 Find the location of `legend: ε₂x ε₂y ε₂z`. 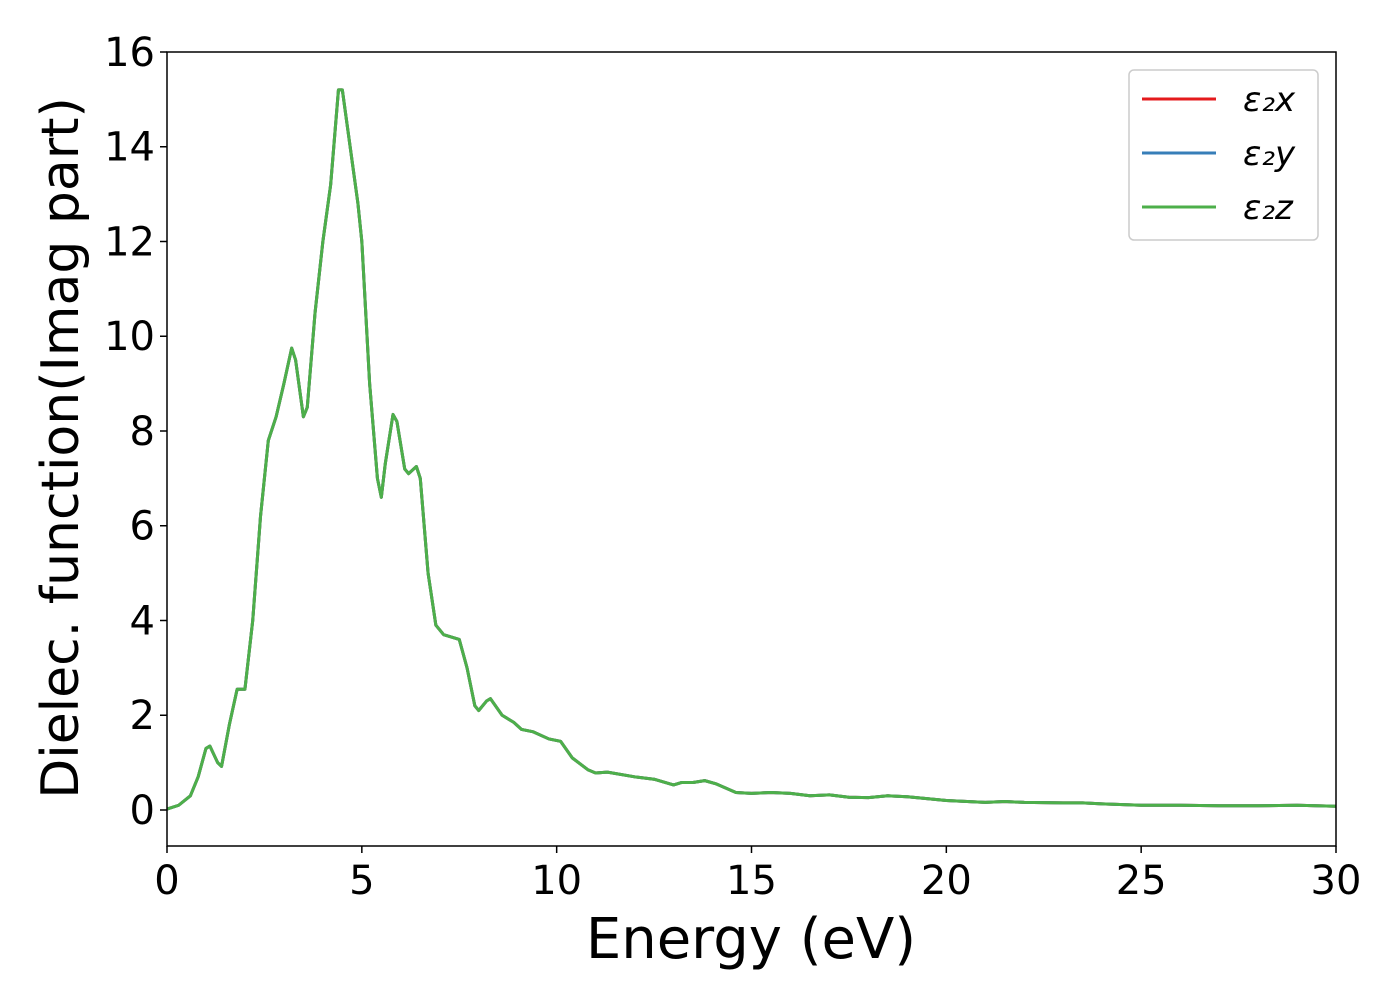

legend: ε₂x ε₂y ε₂z is located at coordinates (1223, 155).